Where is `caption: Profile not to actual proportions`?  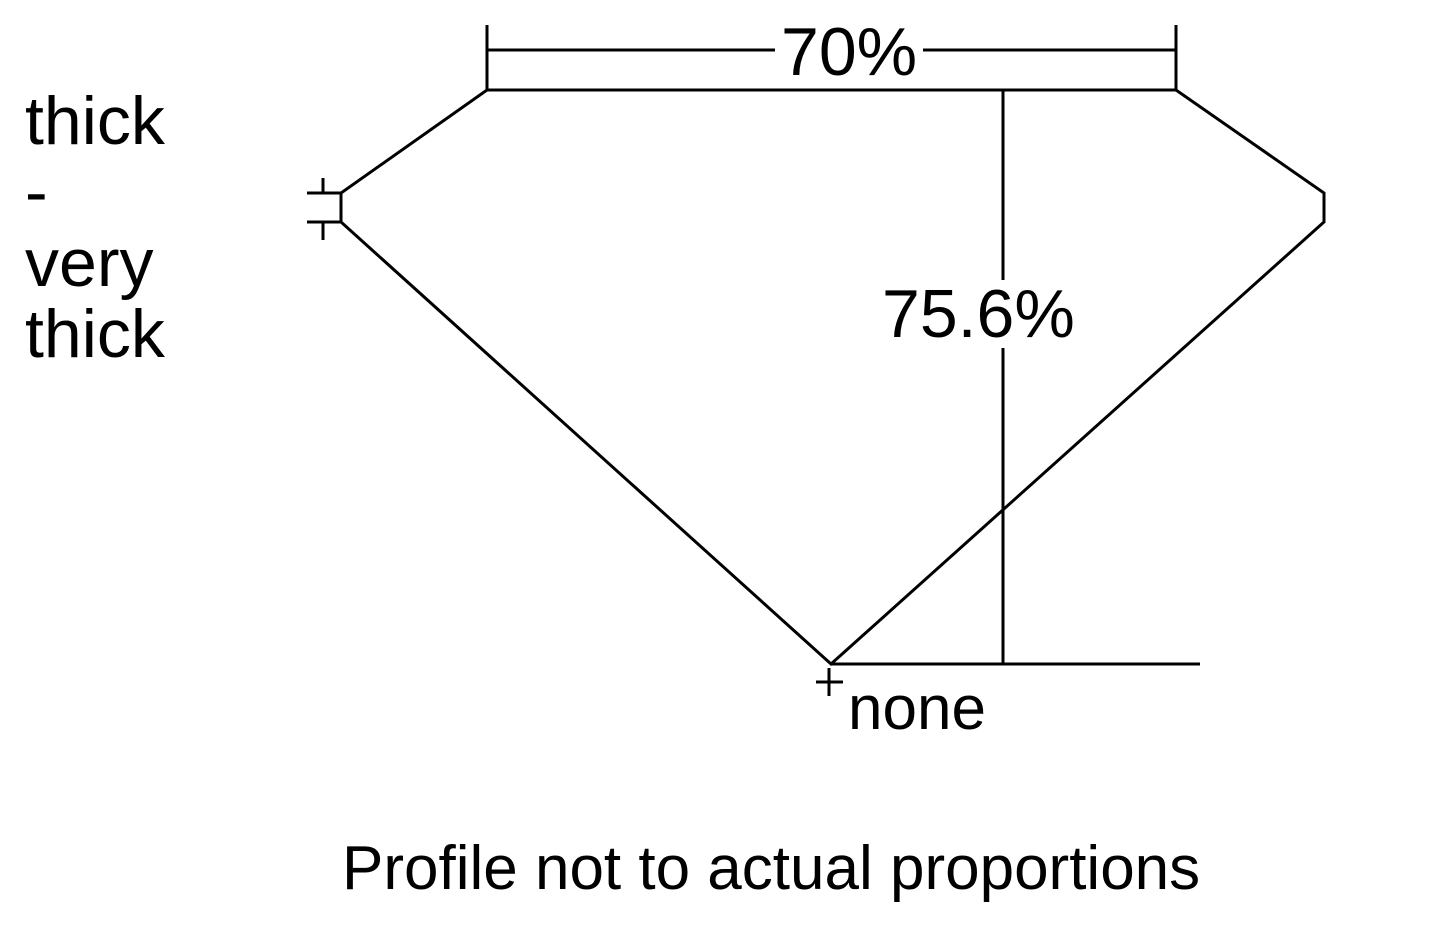
caption: Profile not to actual proportions is located at coordinates (771, 868).